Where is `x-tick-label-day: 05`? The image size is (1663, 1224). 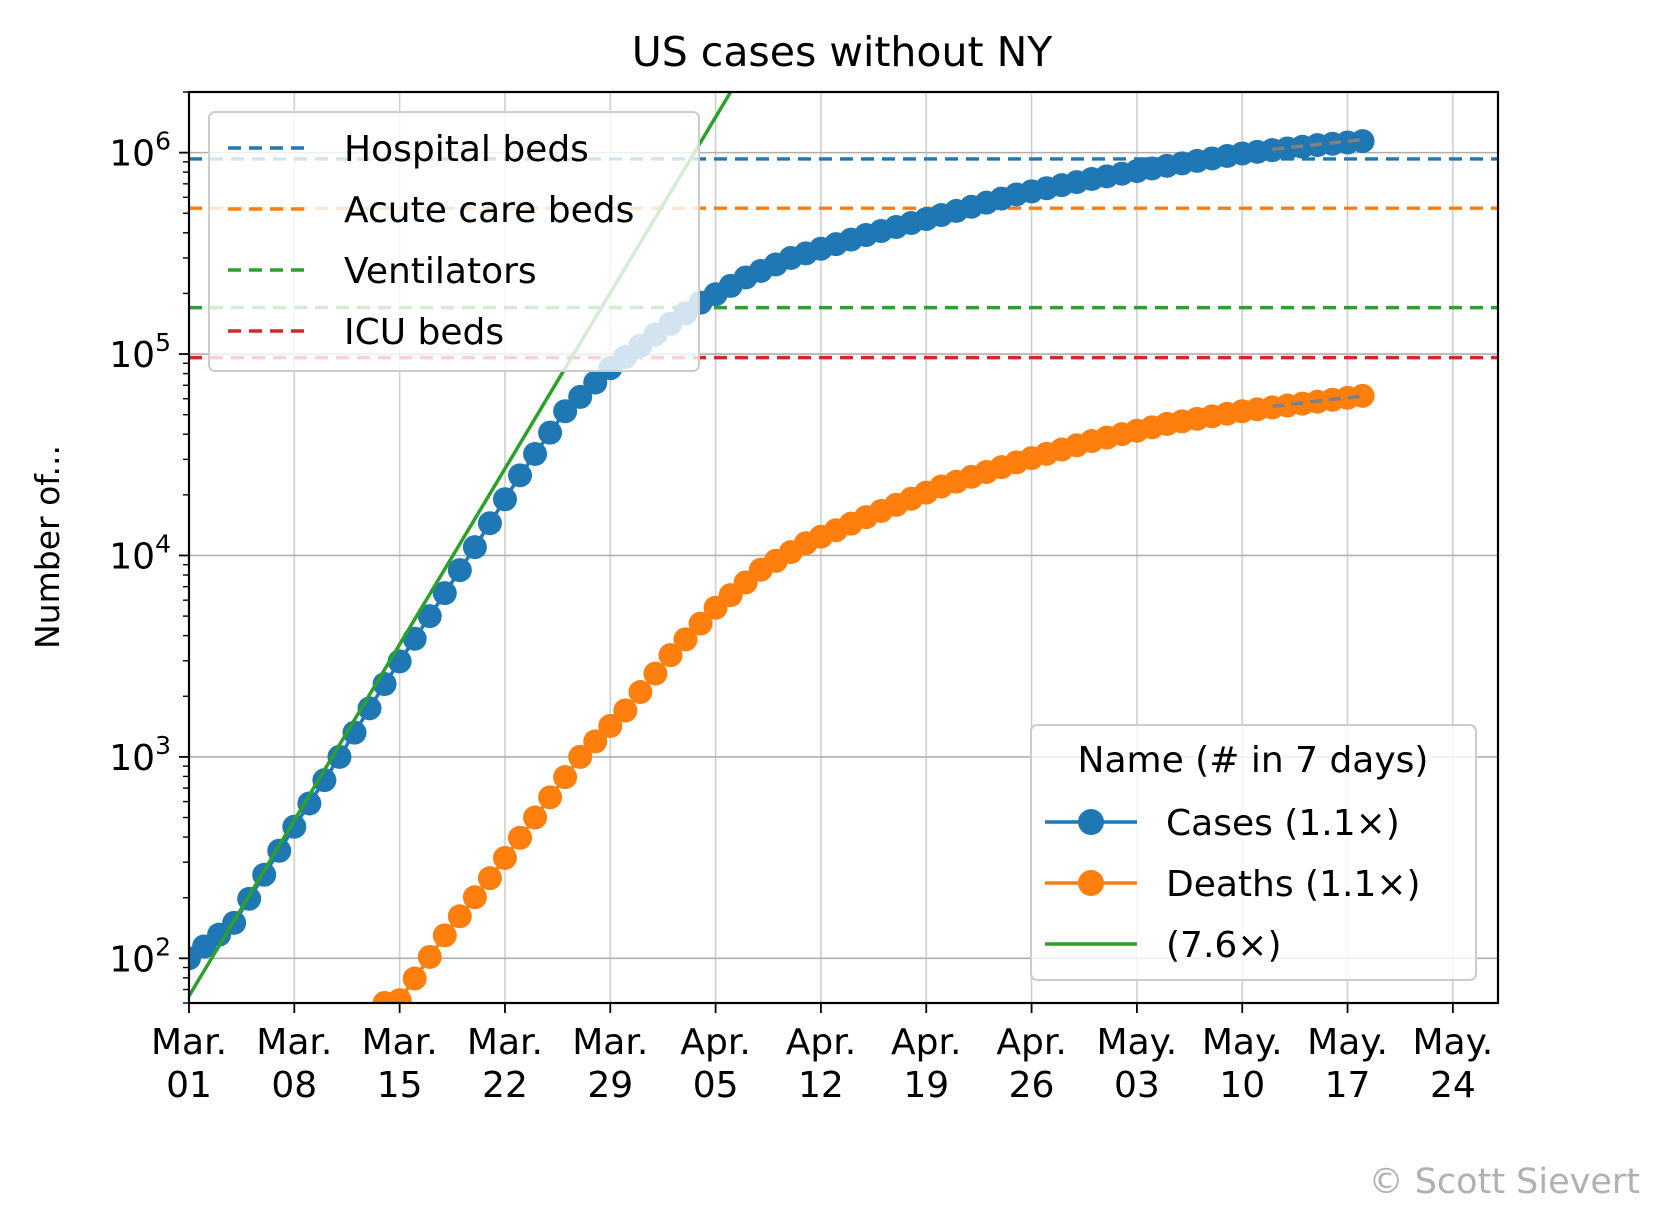
x-tick-label-day: 05 is located at coordinates (716, 1085).